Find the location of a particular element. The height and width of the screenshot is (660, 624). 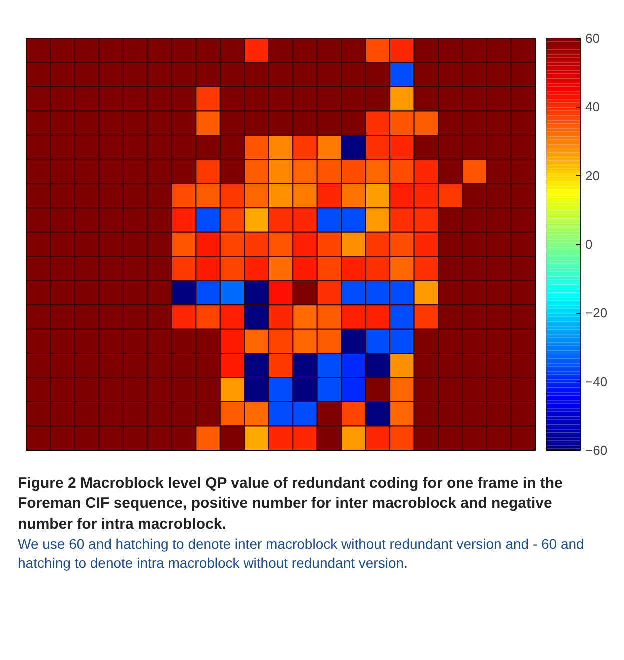

color-bar-label: −20 is located at coordinates (597, 313).